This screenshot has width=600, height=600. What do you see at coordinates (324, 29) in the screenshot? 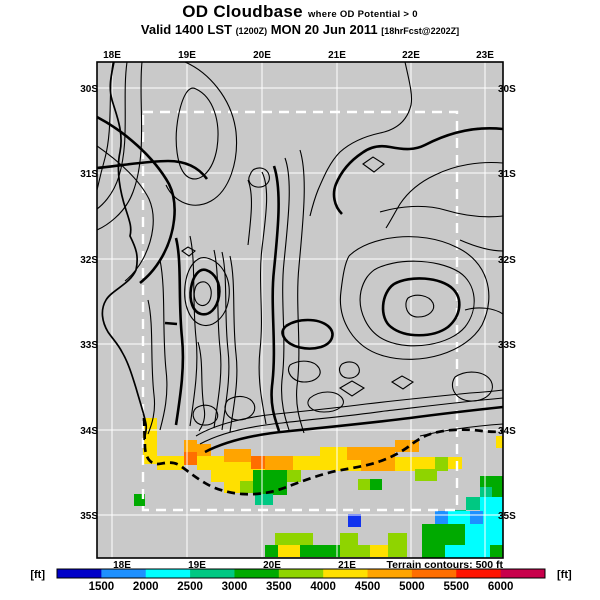
I see `valid-date: MON 20 Jun 2011` at bounding box center [324, 29].